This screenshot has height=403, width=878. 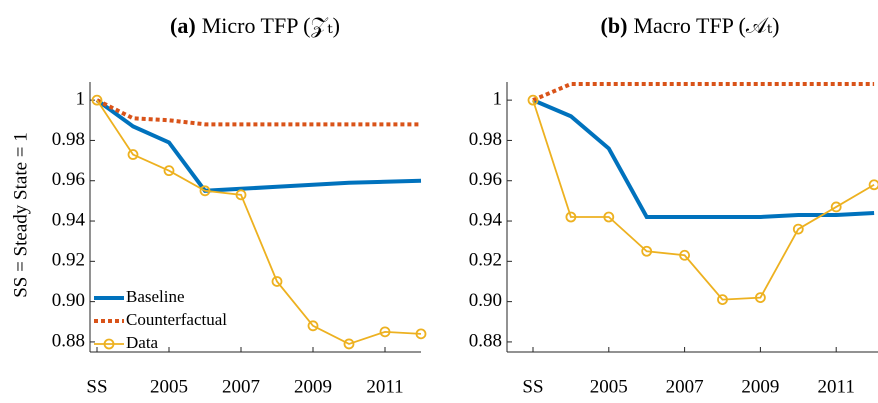 What do you see at coordinates (176, 319) in the screenshot?
I see `legend-label: Counterfactual` at bounding box center [176, 319].